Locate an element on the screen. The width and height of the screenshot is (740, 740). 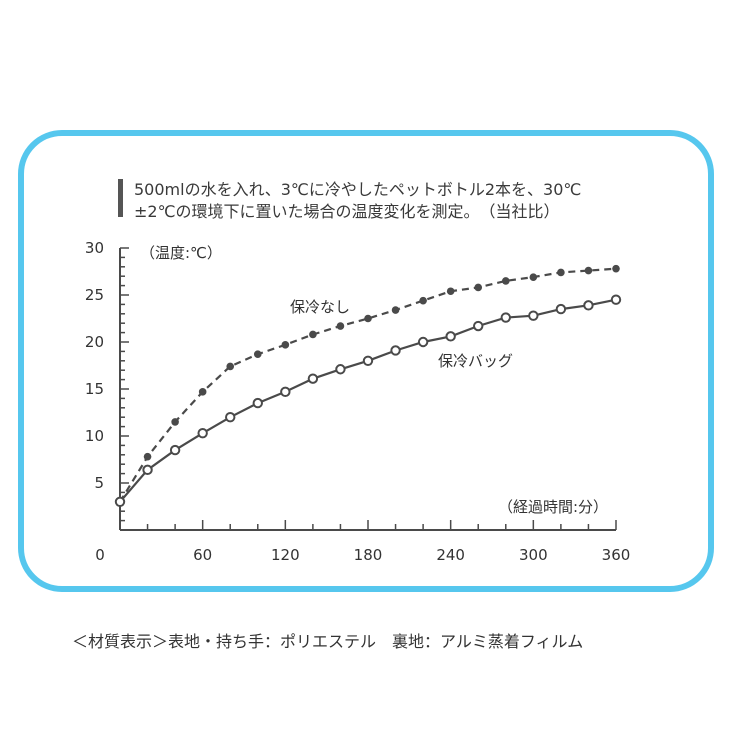
note-marker is located at coordinates (120, 198).